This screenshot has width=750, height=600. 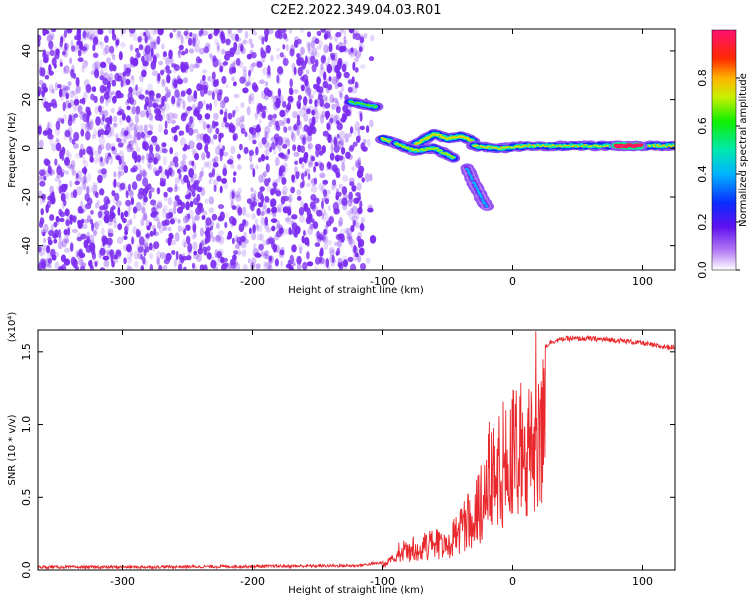 I want to click on colorbar-label: Normalized spectral amplitude, so click(x=743, y=150).